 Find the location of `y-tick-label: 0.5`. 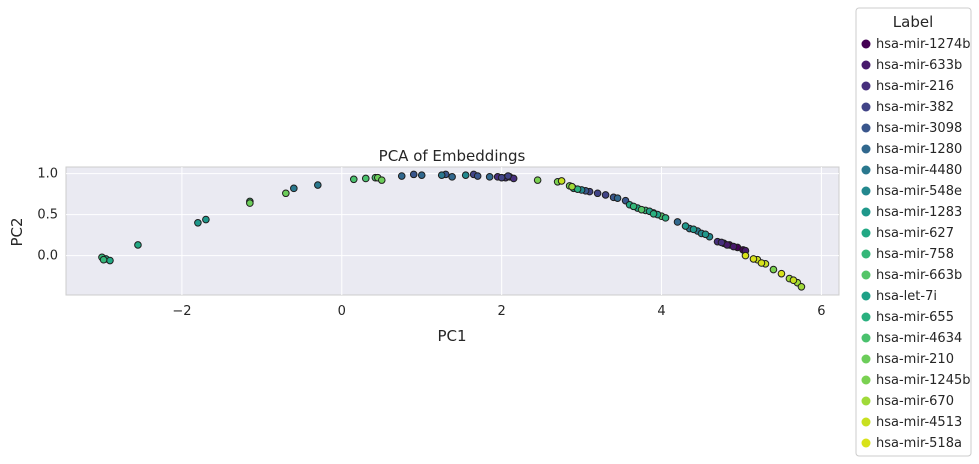

y-tick-label: 0.5 is located at coordinates (47, 215).